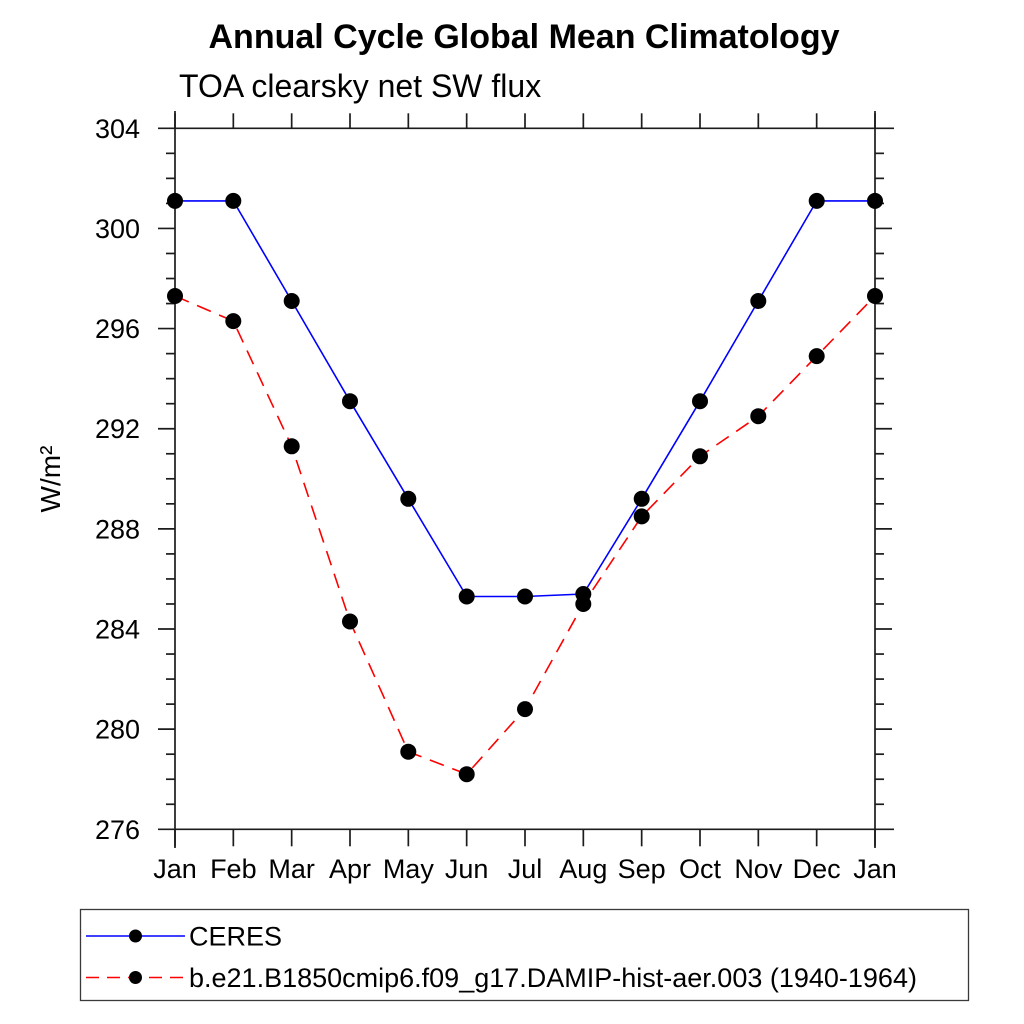  I want to click on x-tick-label: Feb, so click(233, 869).